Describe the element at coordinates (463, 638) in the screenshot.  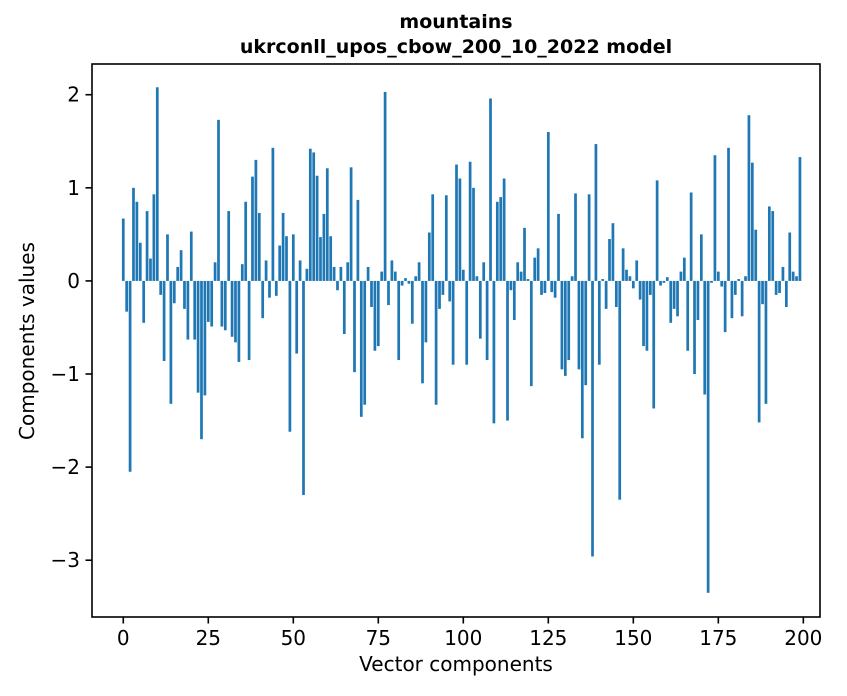
I see `x-tick-label: 100` at that location.